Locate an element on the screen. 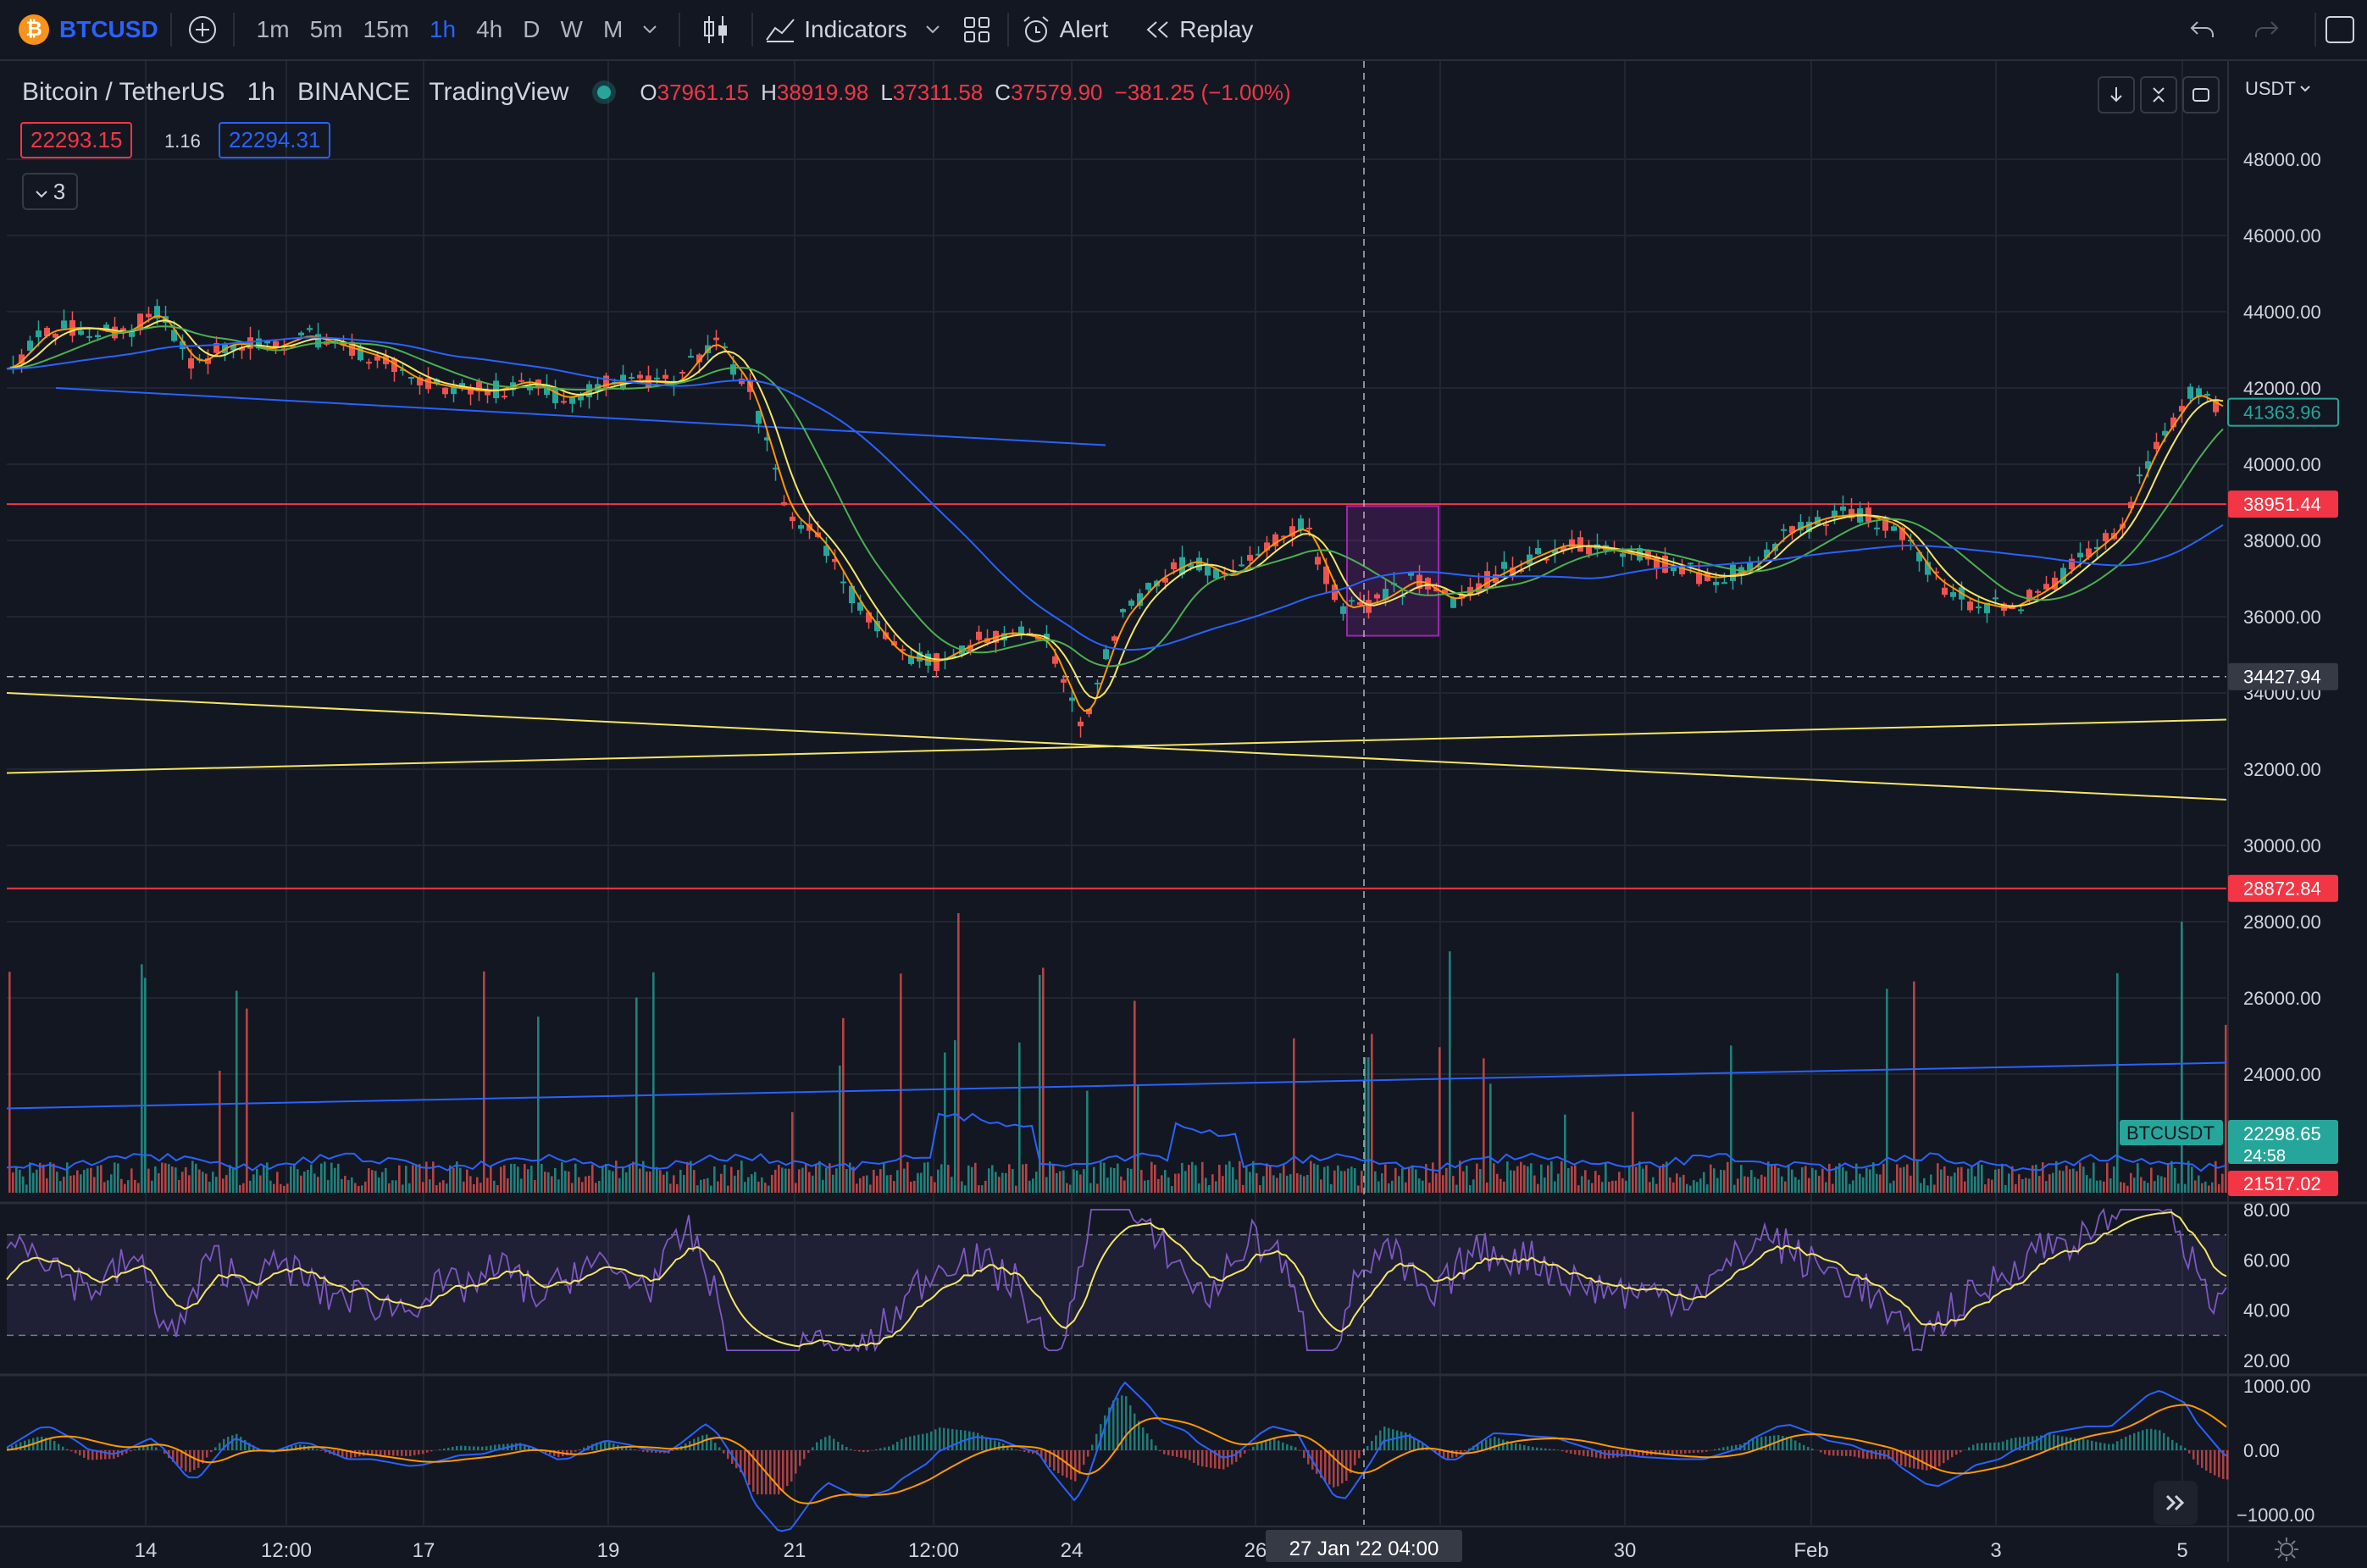 This screenshot has width=2367, height=1568. buy-price-button: 22294.31 is located at coordinates (274, 140).